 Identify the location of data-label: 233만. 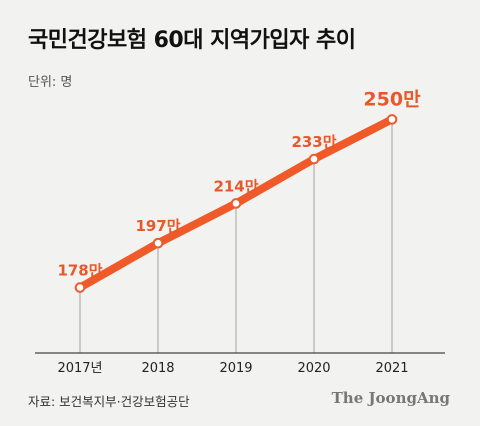
(313, 142).